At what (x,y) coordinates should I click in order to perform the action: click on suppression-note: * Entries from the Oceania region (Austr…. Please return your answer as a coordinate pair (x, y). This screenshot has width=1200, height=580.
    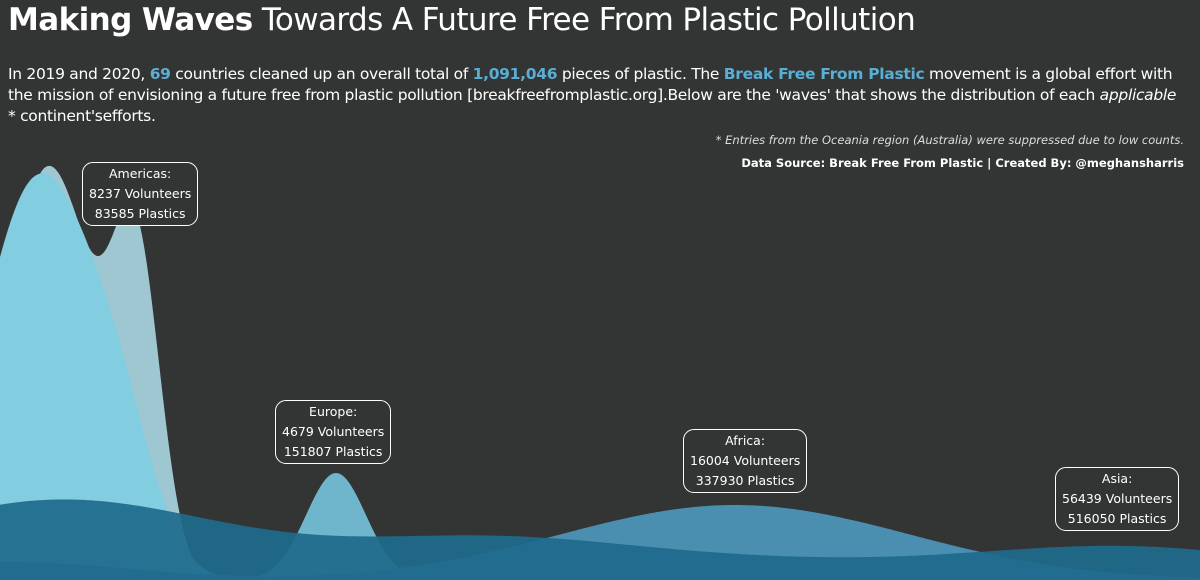
    Looking at the image, I should click on (949, 140).